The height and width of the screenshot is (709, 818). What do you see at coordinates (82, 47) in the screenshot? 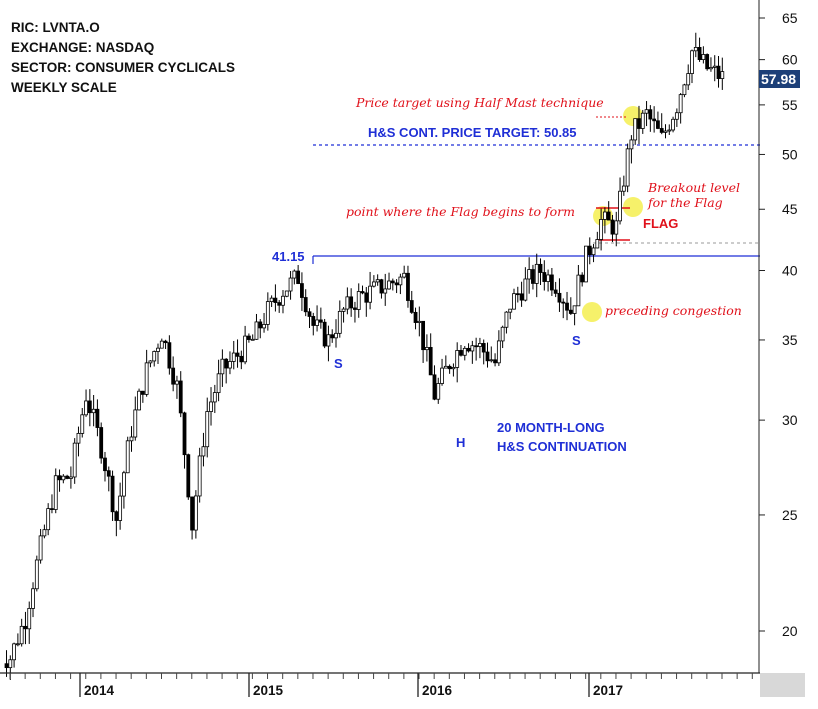
I see `exchange-label: EXCHANGE: NASDAQ` at bounding box center [82, 47].